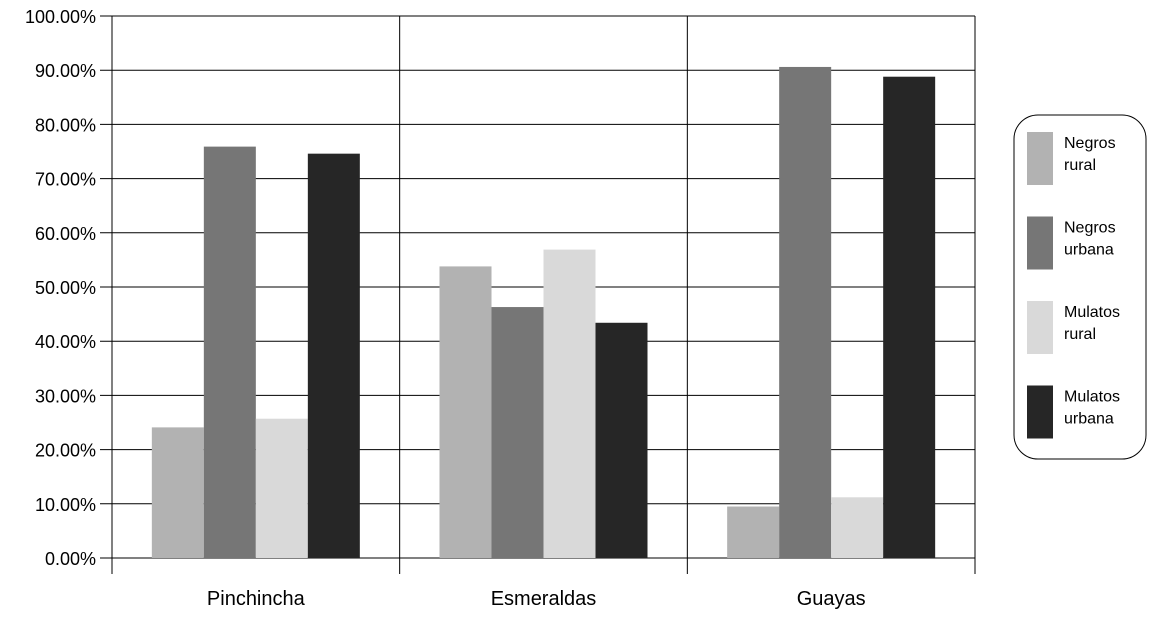 The height and width of the screenshot is (622, 1172). I want to click on y-tick-label: 80.00%, so click(65, 125).